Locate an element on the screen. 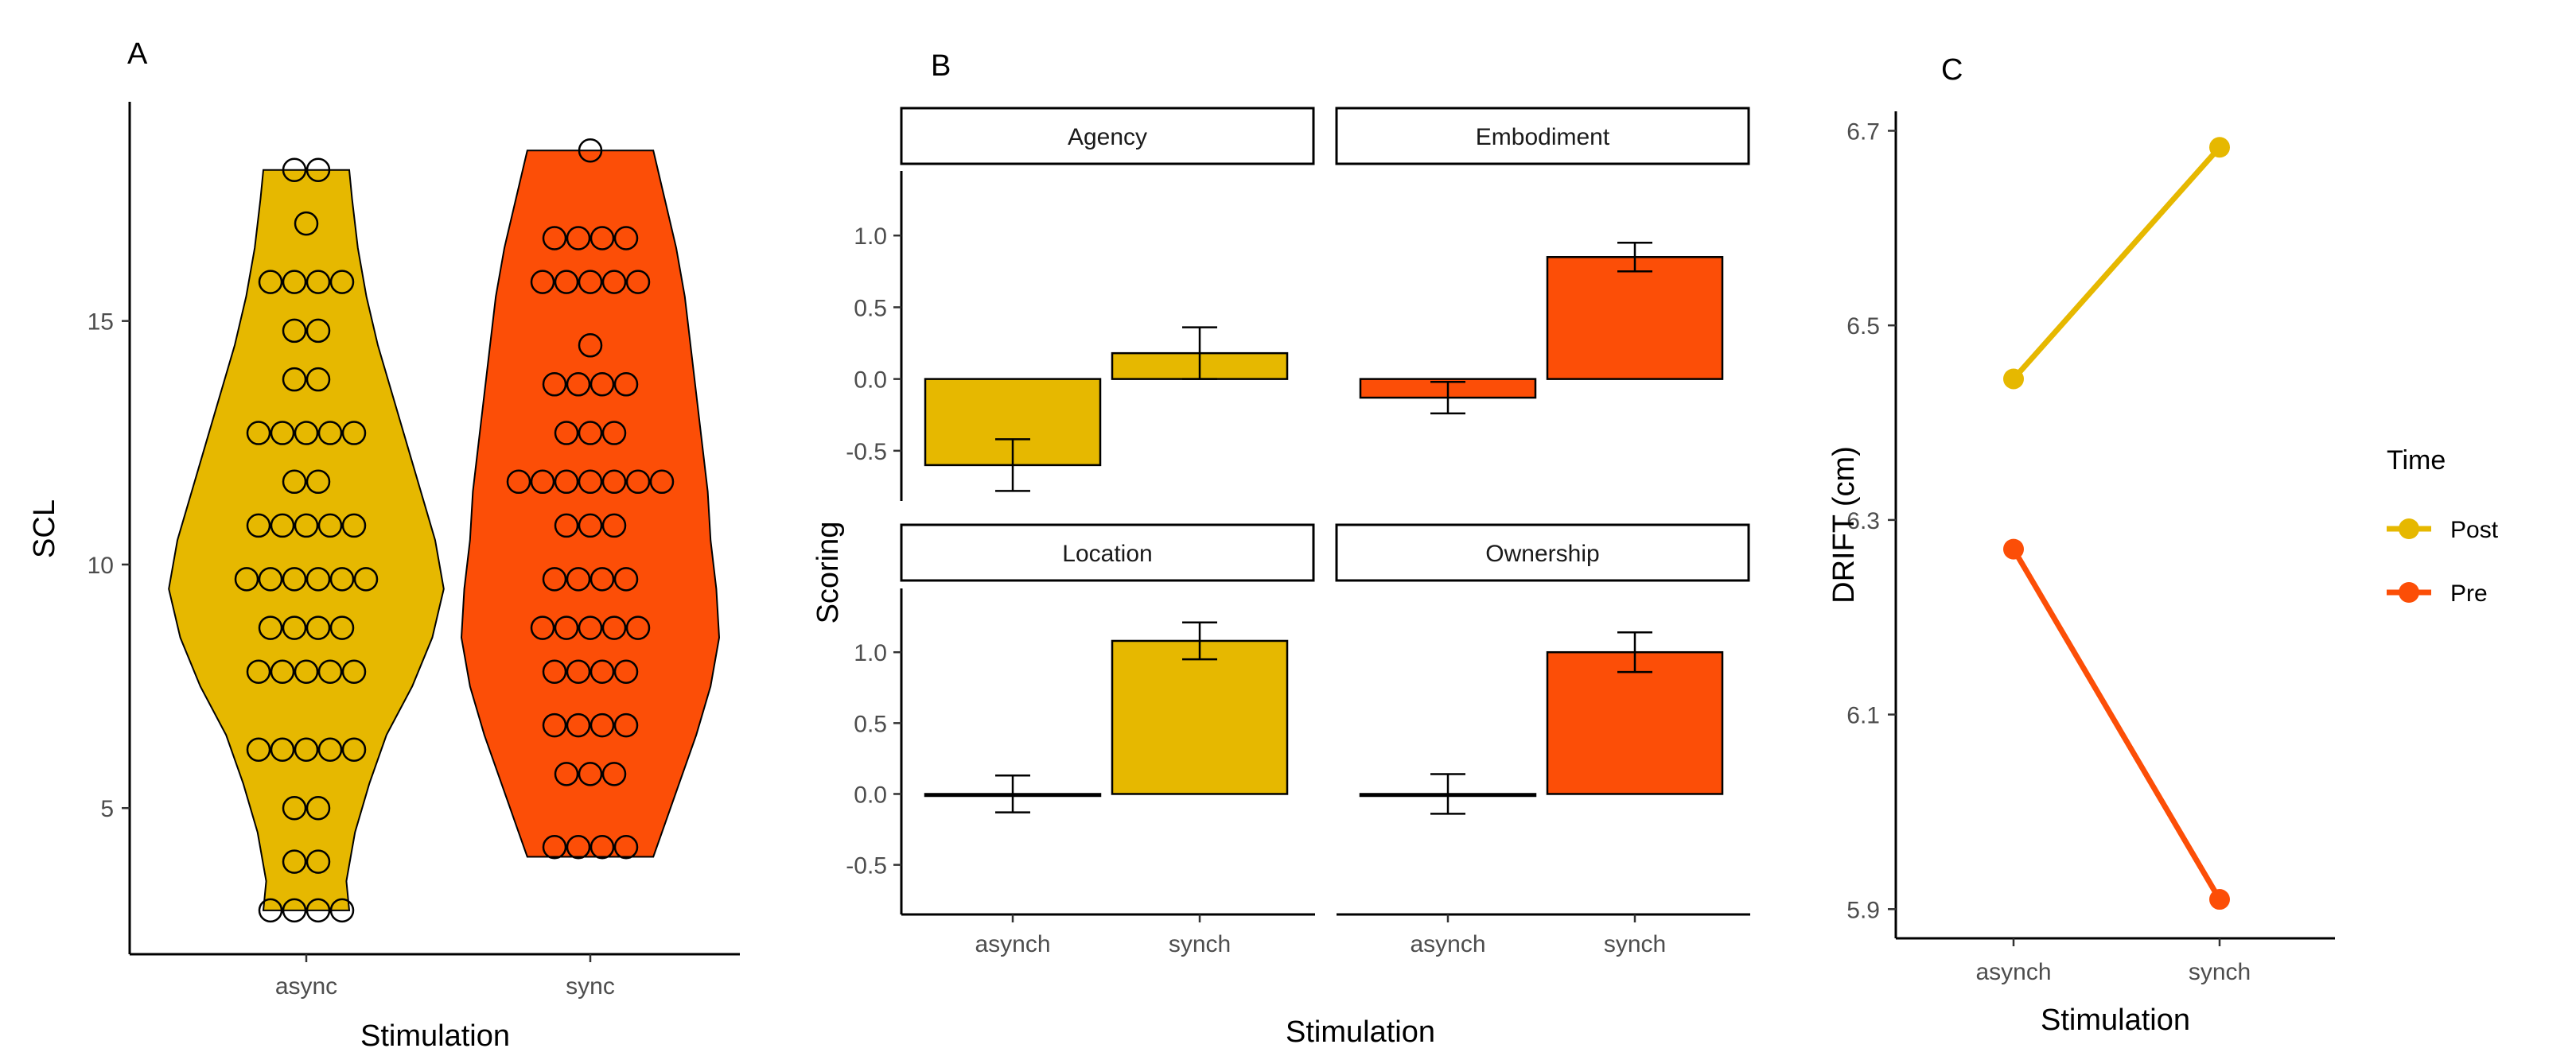  facet-location: Location -0.5 0.0 0.5 1.0 asynch synch is located at coordinates (1081, 740).